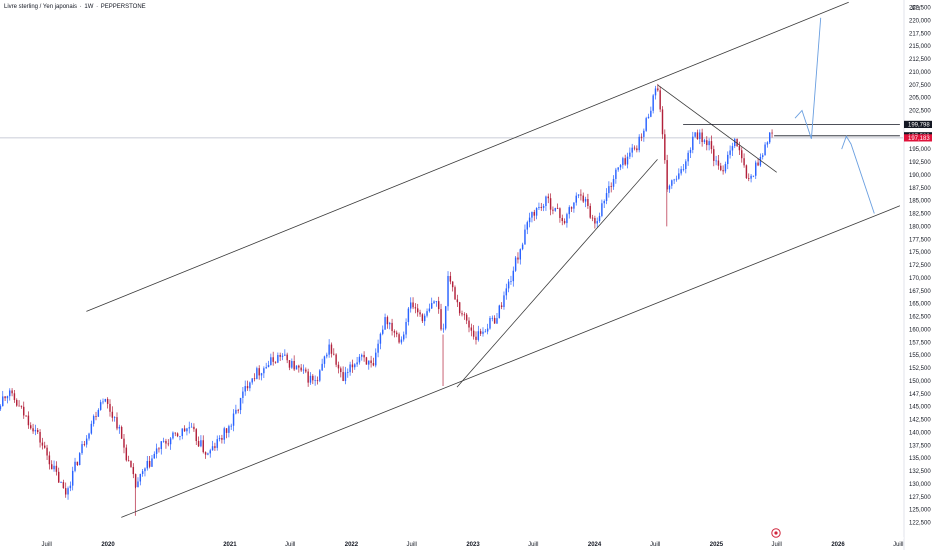 The height and width of the screenshot is (550, 932). What do you see at coordinates (808, 78) in the screenshot?
I see `projection-rise-path` at bounding box center [808, 78].